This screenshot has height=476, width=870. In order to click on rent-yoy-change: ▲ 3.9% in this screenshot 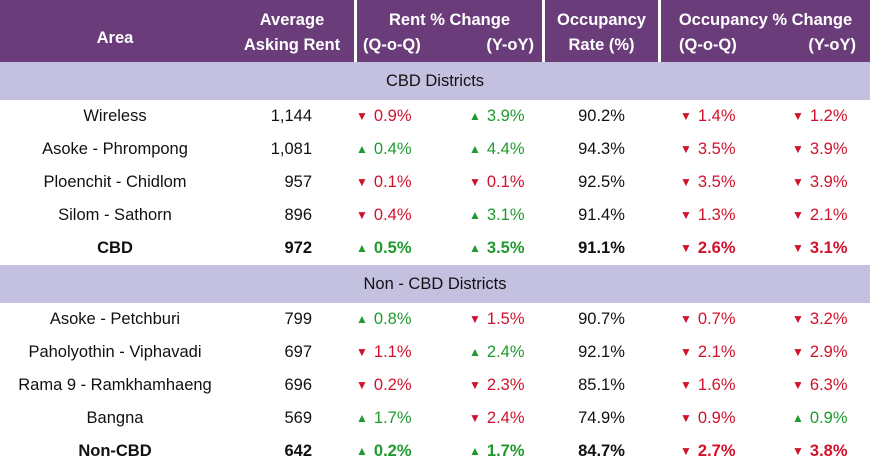, I will do `click(497, 116)`.